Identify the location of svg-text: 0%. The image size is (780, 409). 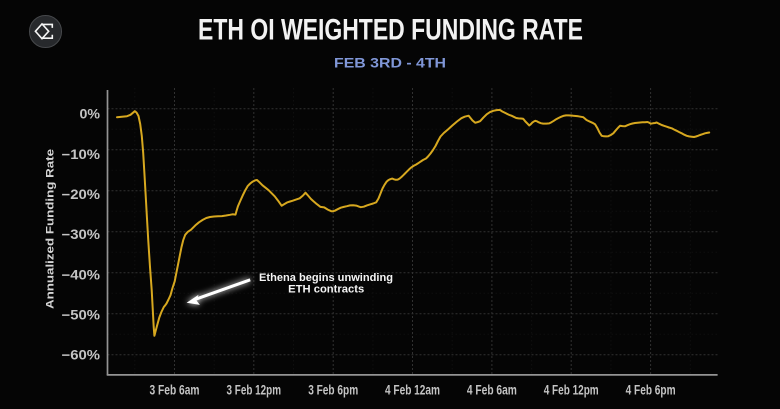
(90, 114).